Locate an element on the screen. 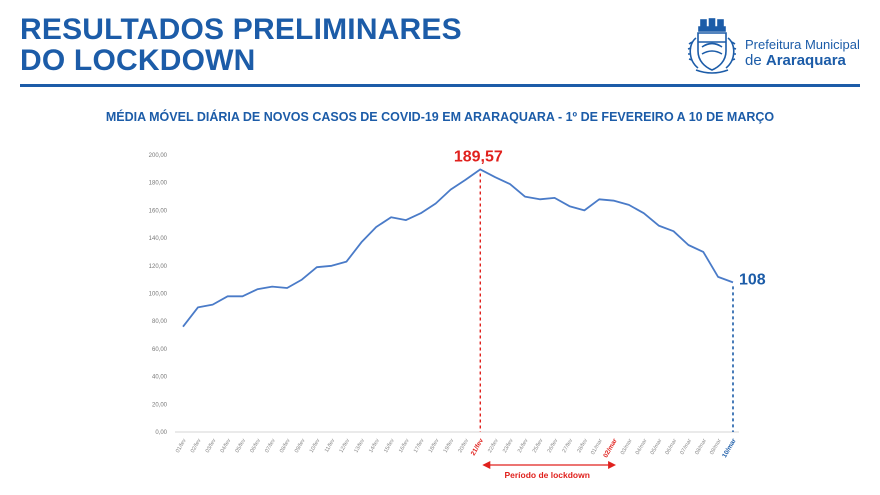 This screenshot has width=880, height=495. header-divider is located at coordinates (440, 85).